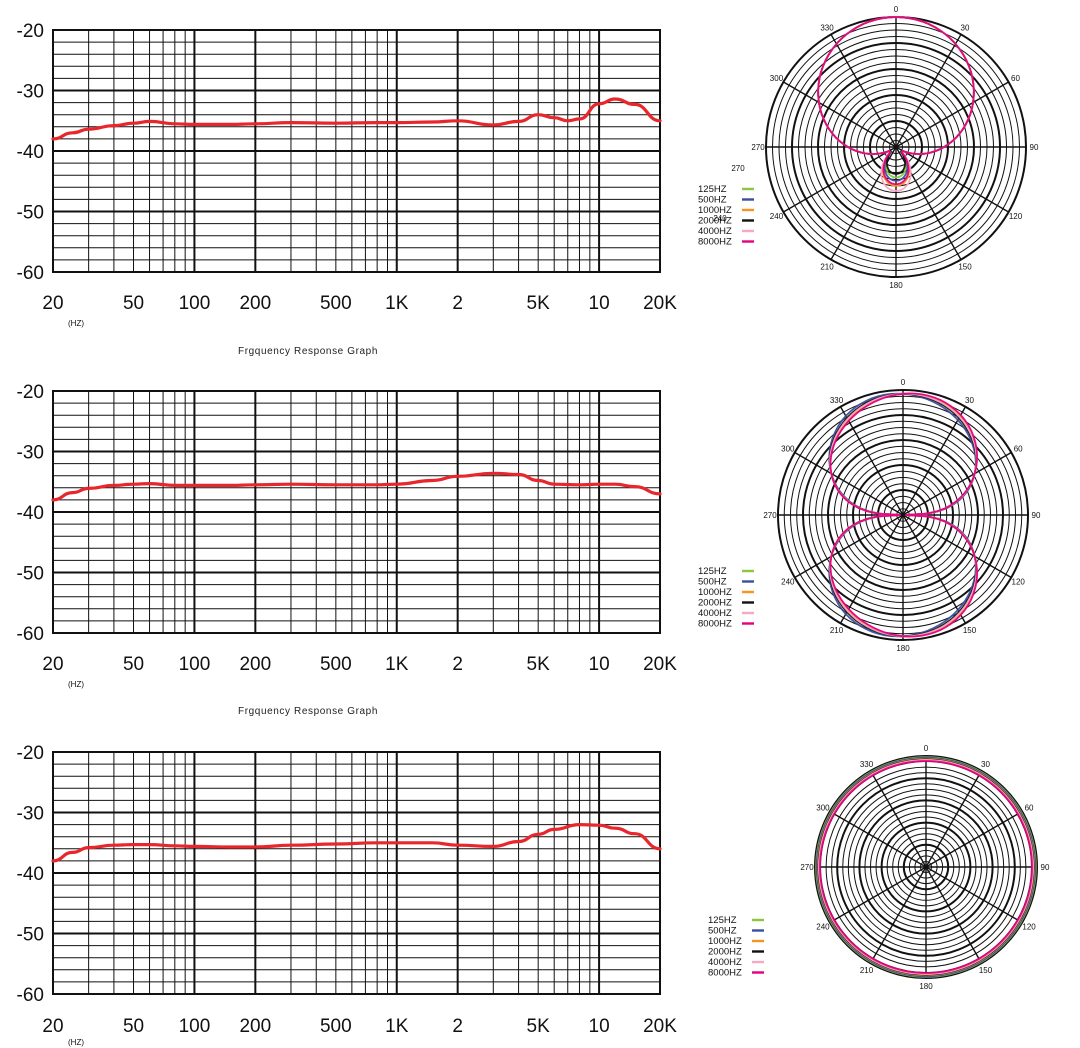 The width and height of the screenshot is (1080, 1048). Describe the element at coordinates (539, 664) in the screenshot. I see `x-tick-label: 5K` at that location.